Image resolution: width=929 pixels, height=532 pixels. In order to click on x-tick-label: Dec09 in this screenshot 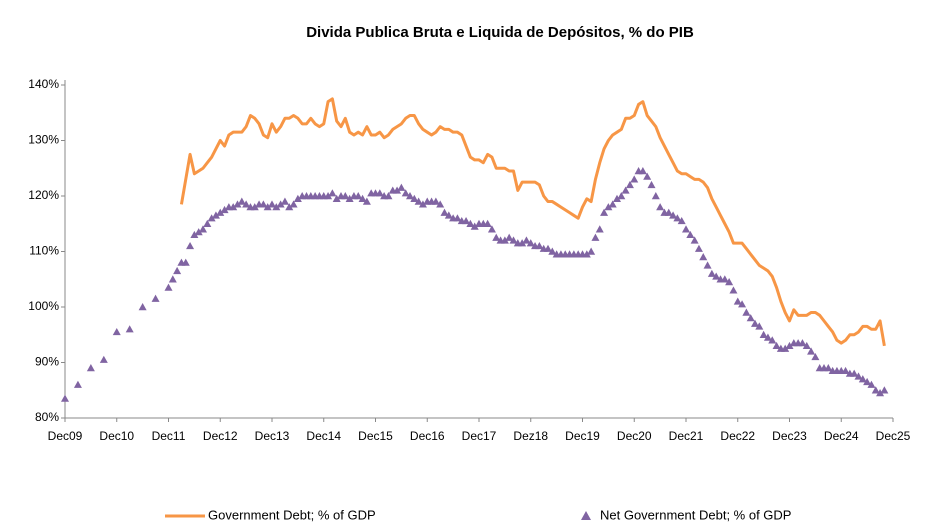, I will do `click(65, 436)`.